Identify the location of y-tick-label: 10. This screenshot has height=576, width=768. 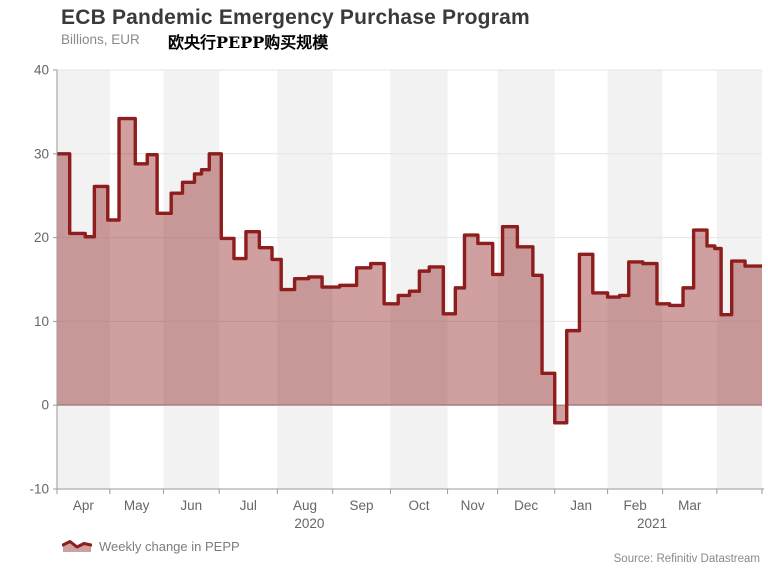
(41, 321).